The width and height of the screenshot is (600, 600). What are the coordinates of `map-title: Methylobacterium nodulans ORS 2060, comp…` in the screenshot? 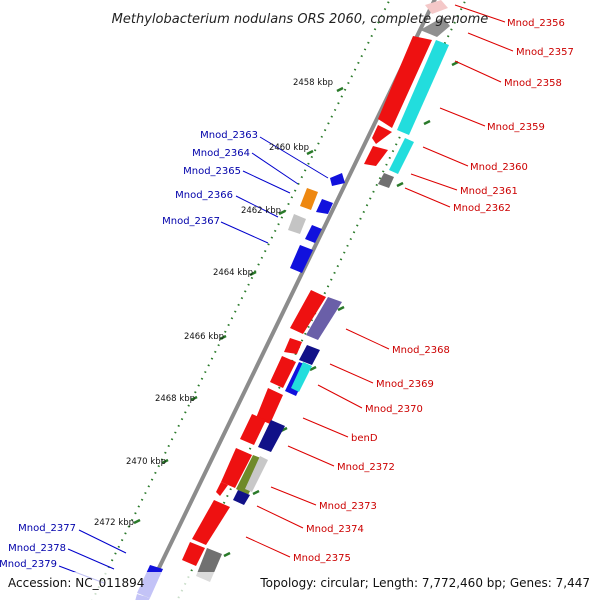 It's located at (300, 19).